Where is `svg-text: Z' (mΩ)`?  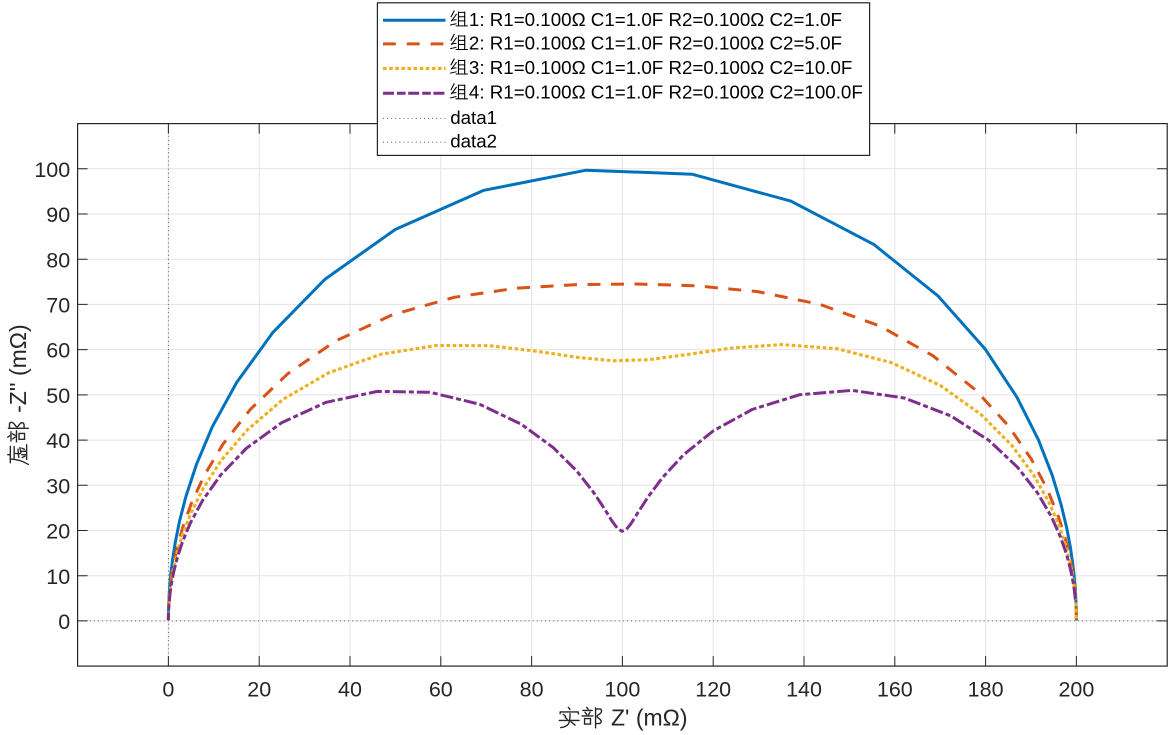
svg-text: Z' (mΩ) is located at coordinates (646, 718).